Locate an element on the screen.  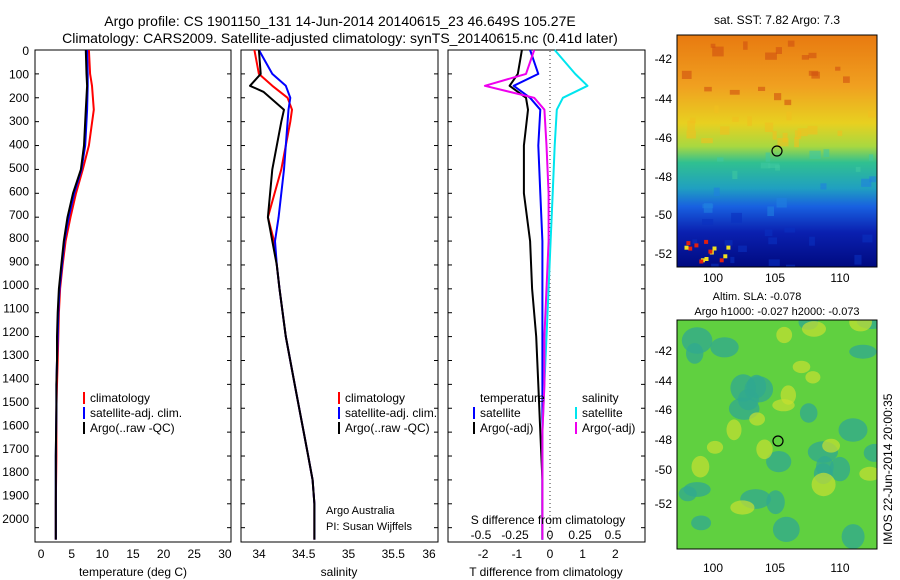
x-tick-label: -2 is located at coordinates (483, 554).